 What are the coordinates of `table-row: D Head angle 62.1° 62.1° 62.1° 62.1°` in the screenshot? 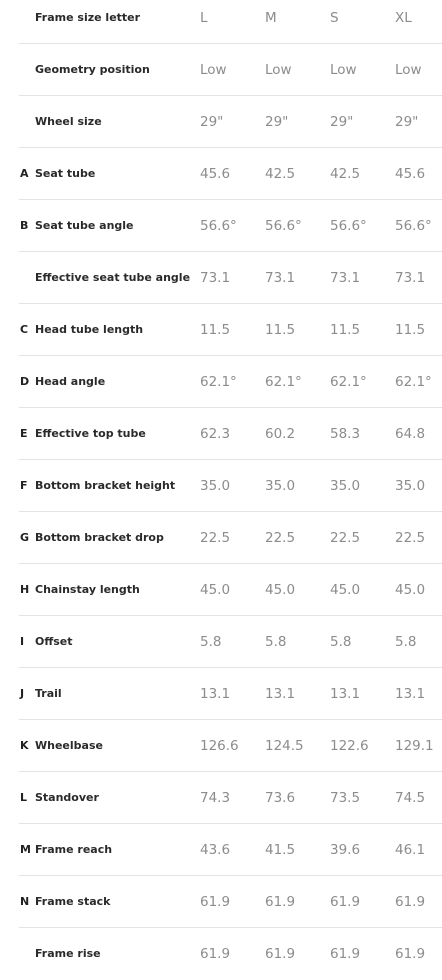 It's located at (221, 382).